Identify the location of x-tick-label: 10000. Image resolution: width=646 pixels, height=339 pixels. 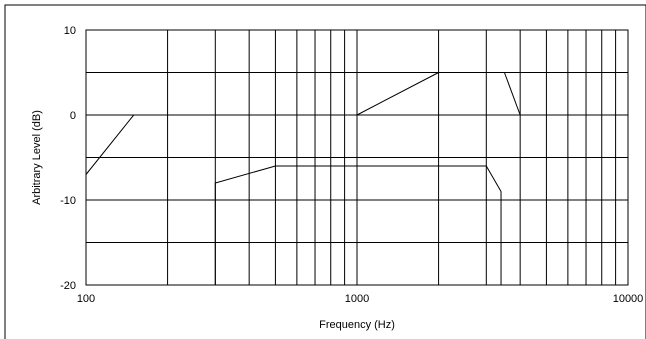
(628, 299).